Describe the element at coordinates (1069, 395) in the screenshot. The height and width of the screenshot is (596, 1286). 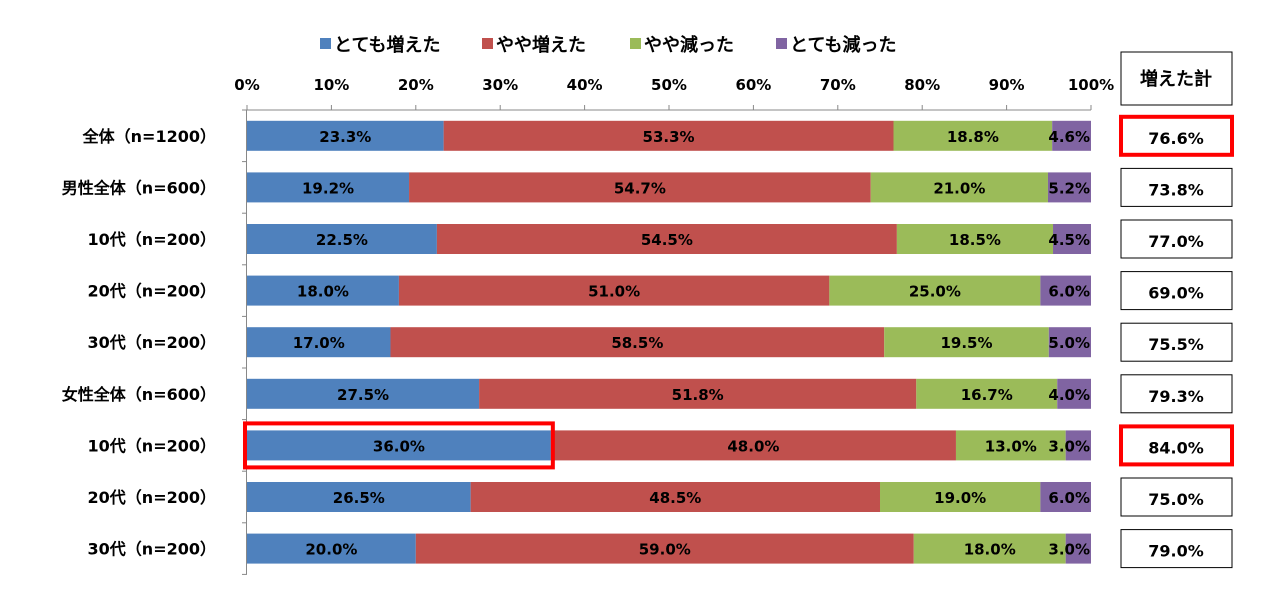
I see `data-label: 4.0%` at that location.